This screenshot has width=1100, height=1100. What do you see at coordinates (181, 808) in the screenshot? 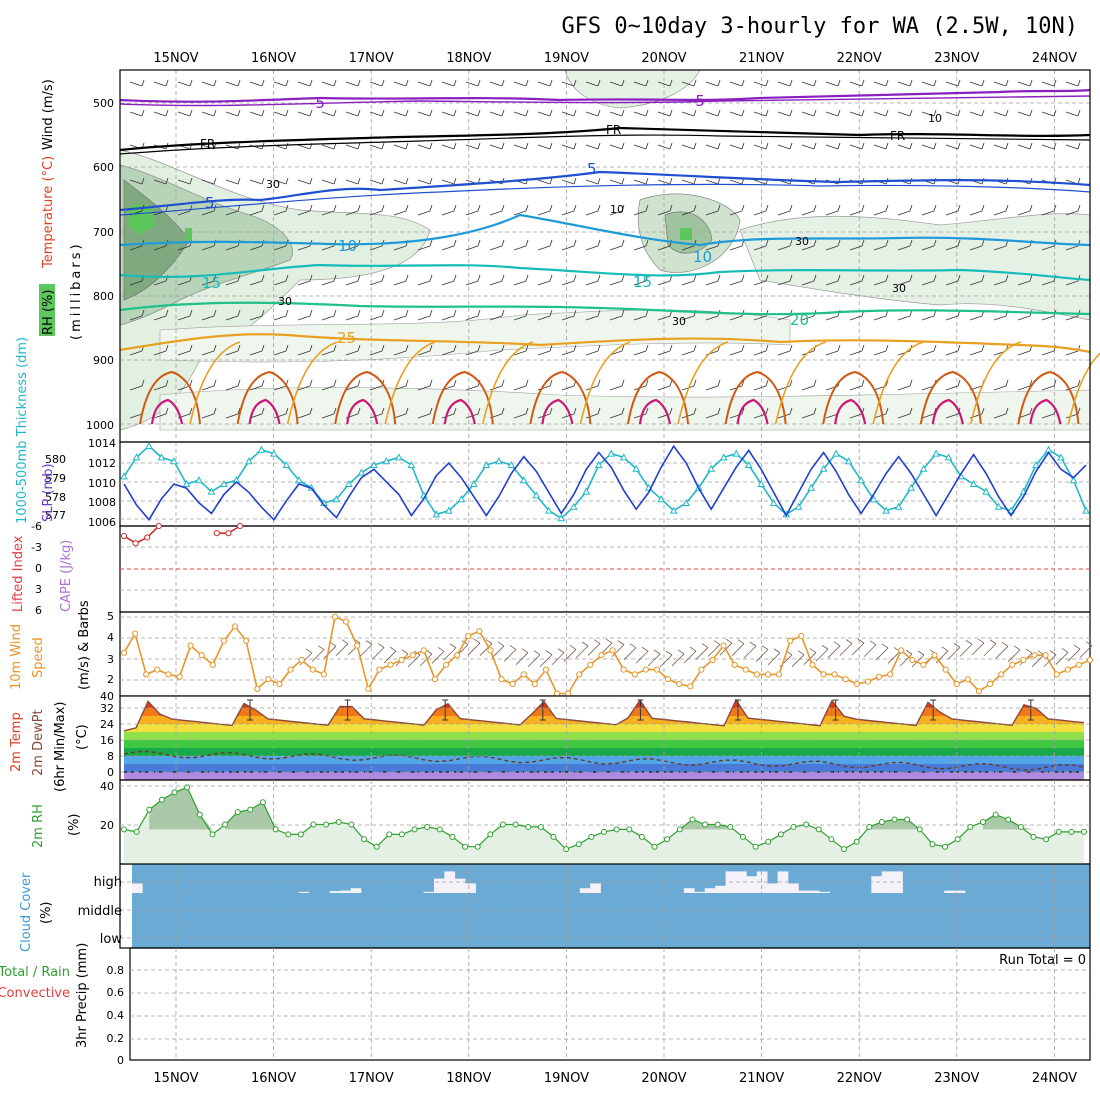
I see `rh2m-hump` at bounding box center [181, 808].